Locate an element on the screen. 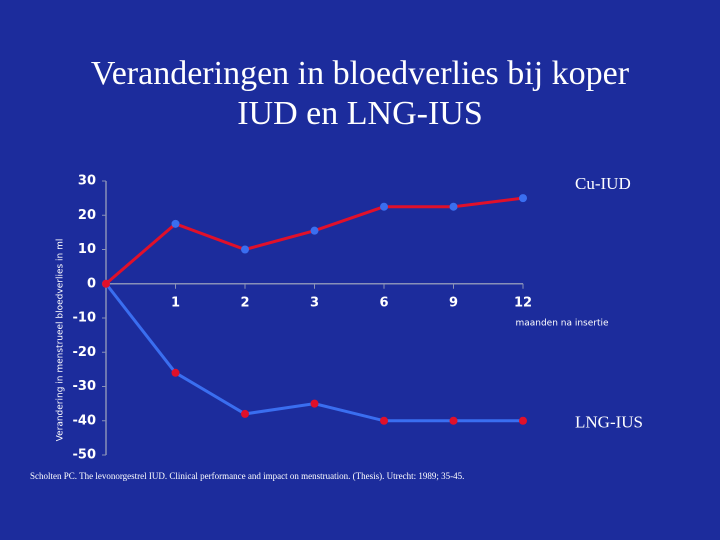 The image size is (720, 540). y-tick-label: 0 is located at coordinates (91, 283).